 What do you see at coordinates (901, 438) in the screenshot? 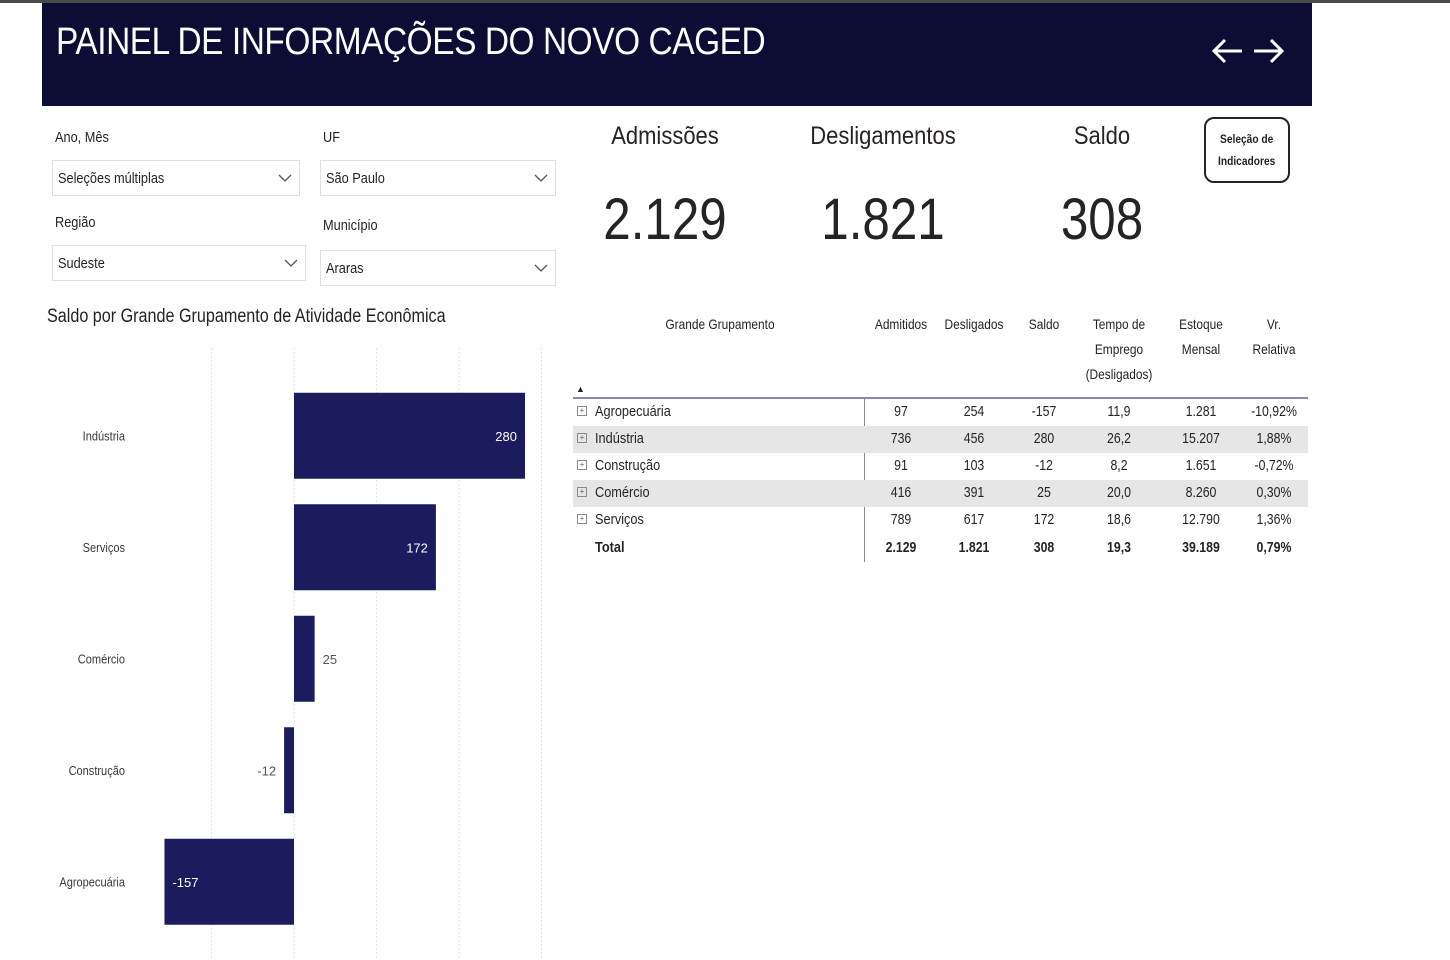
I see `cell-admitidos: 736` at bounding box center [901, 438].